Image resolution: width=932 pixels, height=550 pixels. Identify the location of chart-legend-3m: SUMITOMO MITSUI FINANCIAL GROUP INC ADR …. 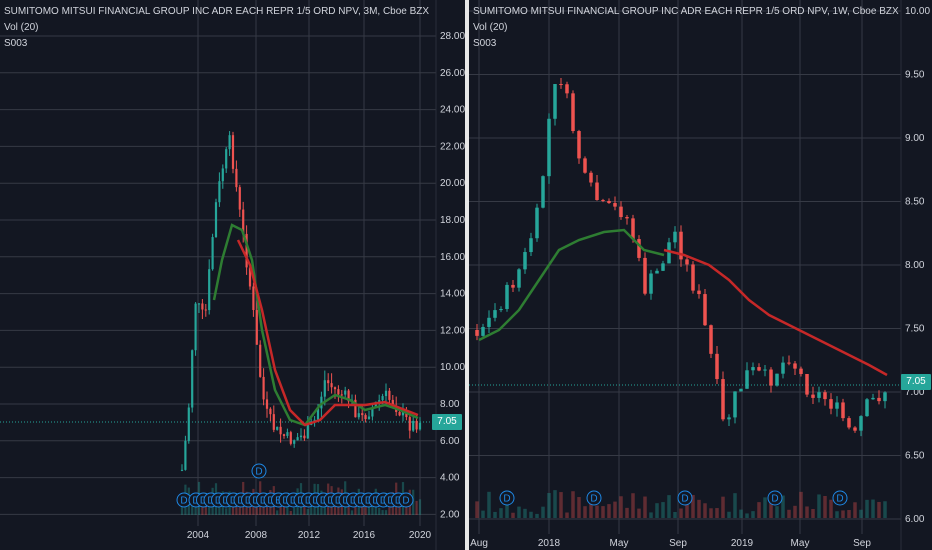
(216, 28).